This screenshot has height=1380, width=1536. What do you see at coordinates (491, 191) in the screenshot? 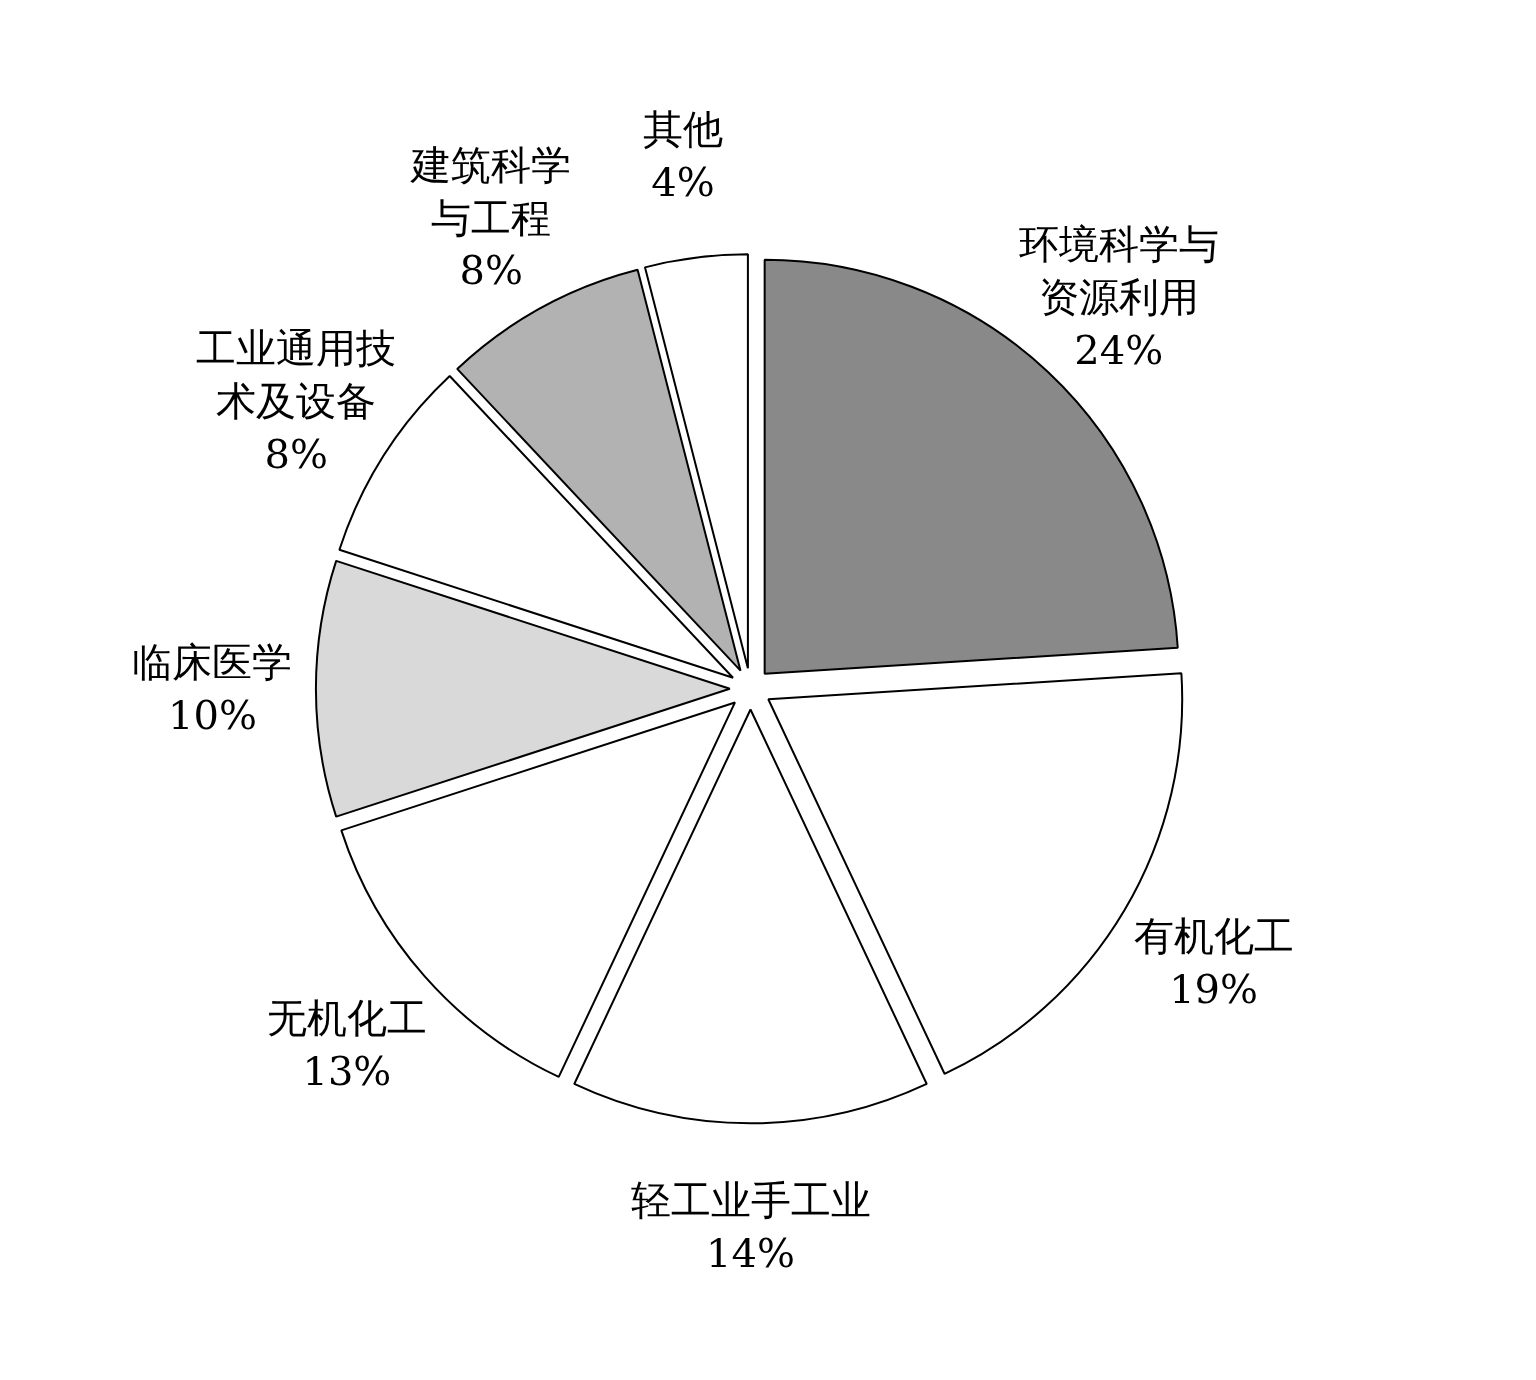
I see `slice-label: 建筑科学与工程` at bounding box center [491, 191].